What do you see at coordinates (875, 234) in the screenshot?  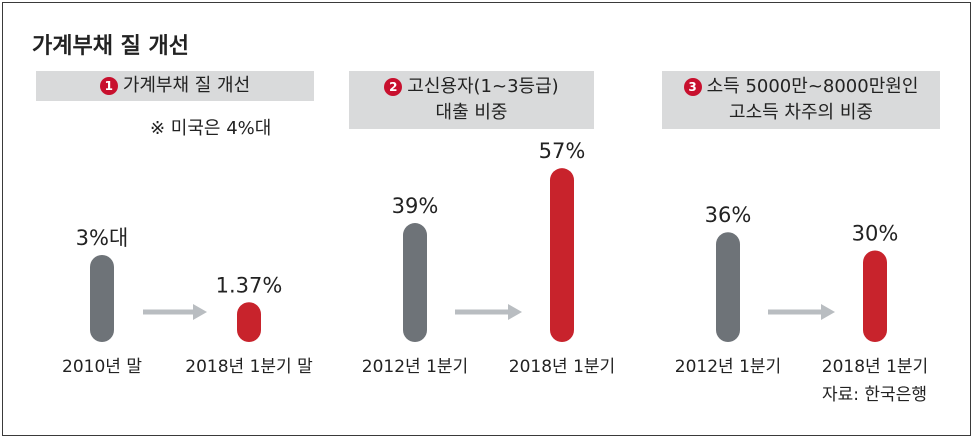 I see `panel-3-value-label-2: 30%` at bounding box center [875, 234].